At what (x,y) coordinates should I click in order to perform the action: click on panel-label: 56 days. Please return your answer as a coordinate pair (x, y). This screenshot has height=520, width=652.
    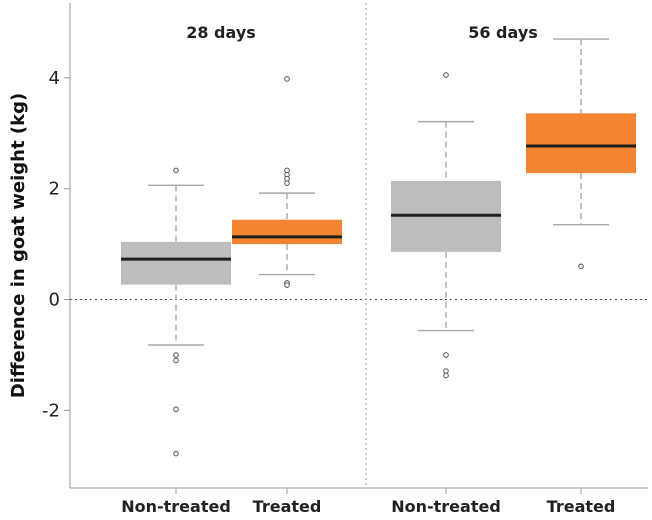
    Looking at the image, I should click on (503, 32).